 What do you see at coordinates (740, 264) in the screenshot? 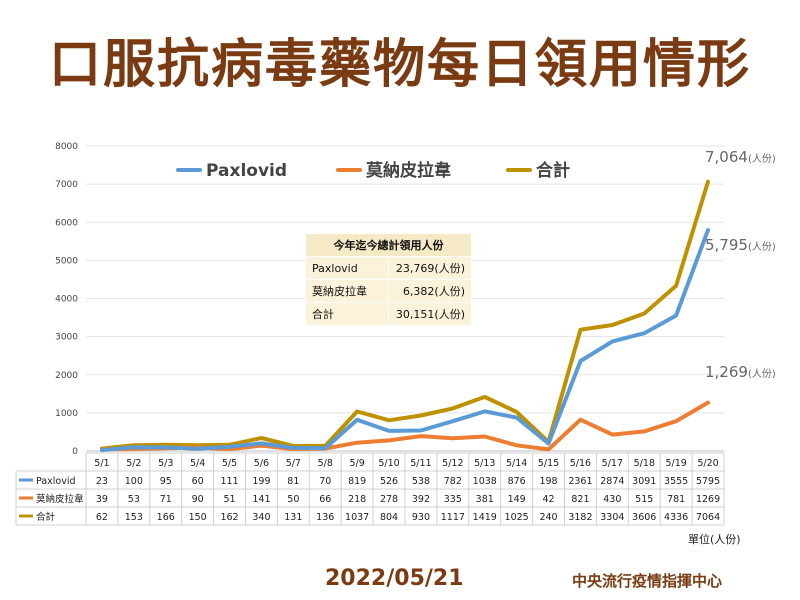
I see `end-labels: 5,795(人份)1,269(人份)7,064(人份)` at bounding box center [740, 264].